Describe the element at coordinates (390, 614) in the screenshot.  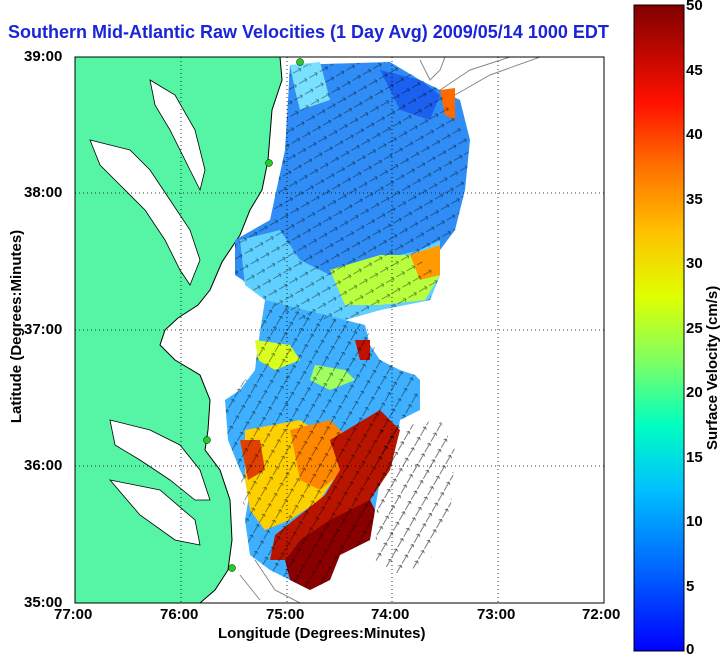
I see `x-tick: 74:00` at that location.